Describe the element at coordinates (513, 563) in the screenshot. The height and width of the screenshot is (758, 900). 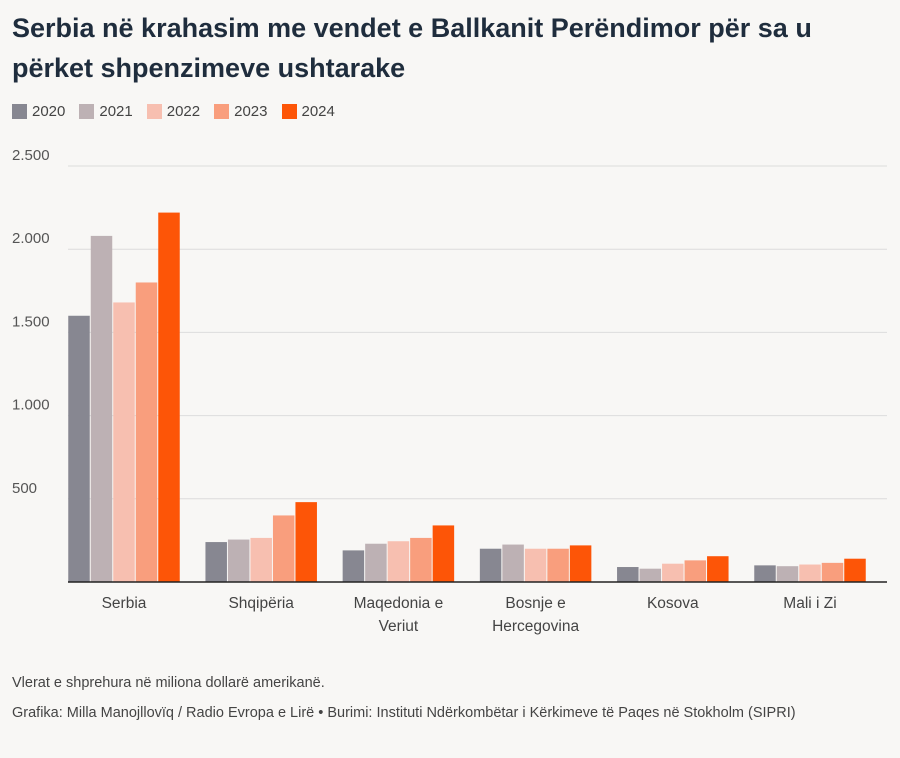
I see `bar-2021-bosnje-e-hercegovina` at that location.